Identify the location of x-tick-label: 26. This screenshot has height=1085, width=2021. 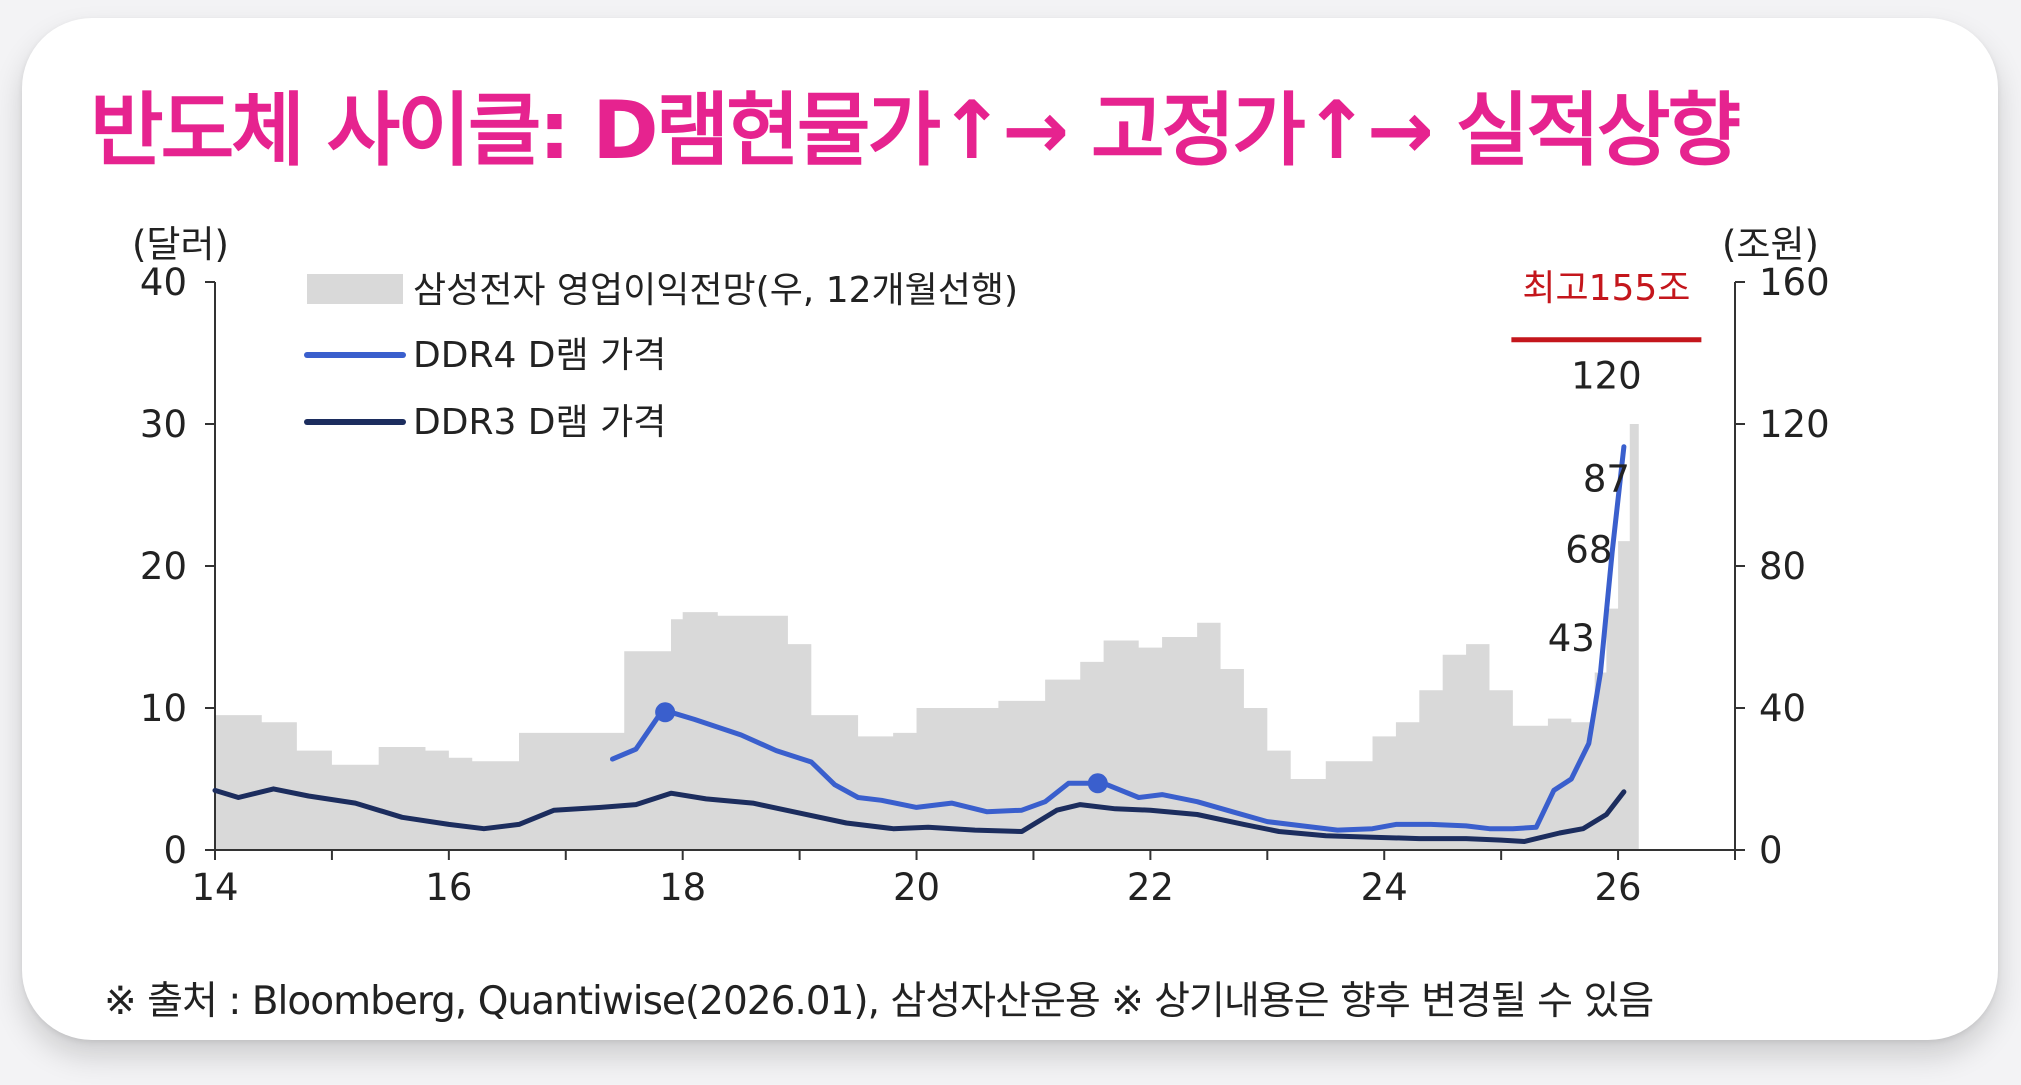
(1618, 887).